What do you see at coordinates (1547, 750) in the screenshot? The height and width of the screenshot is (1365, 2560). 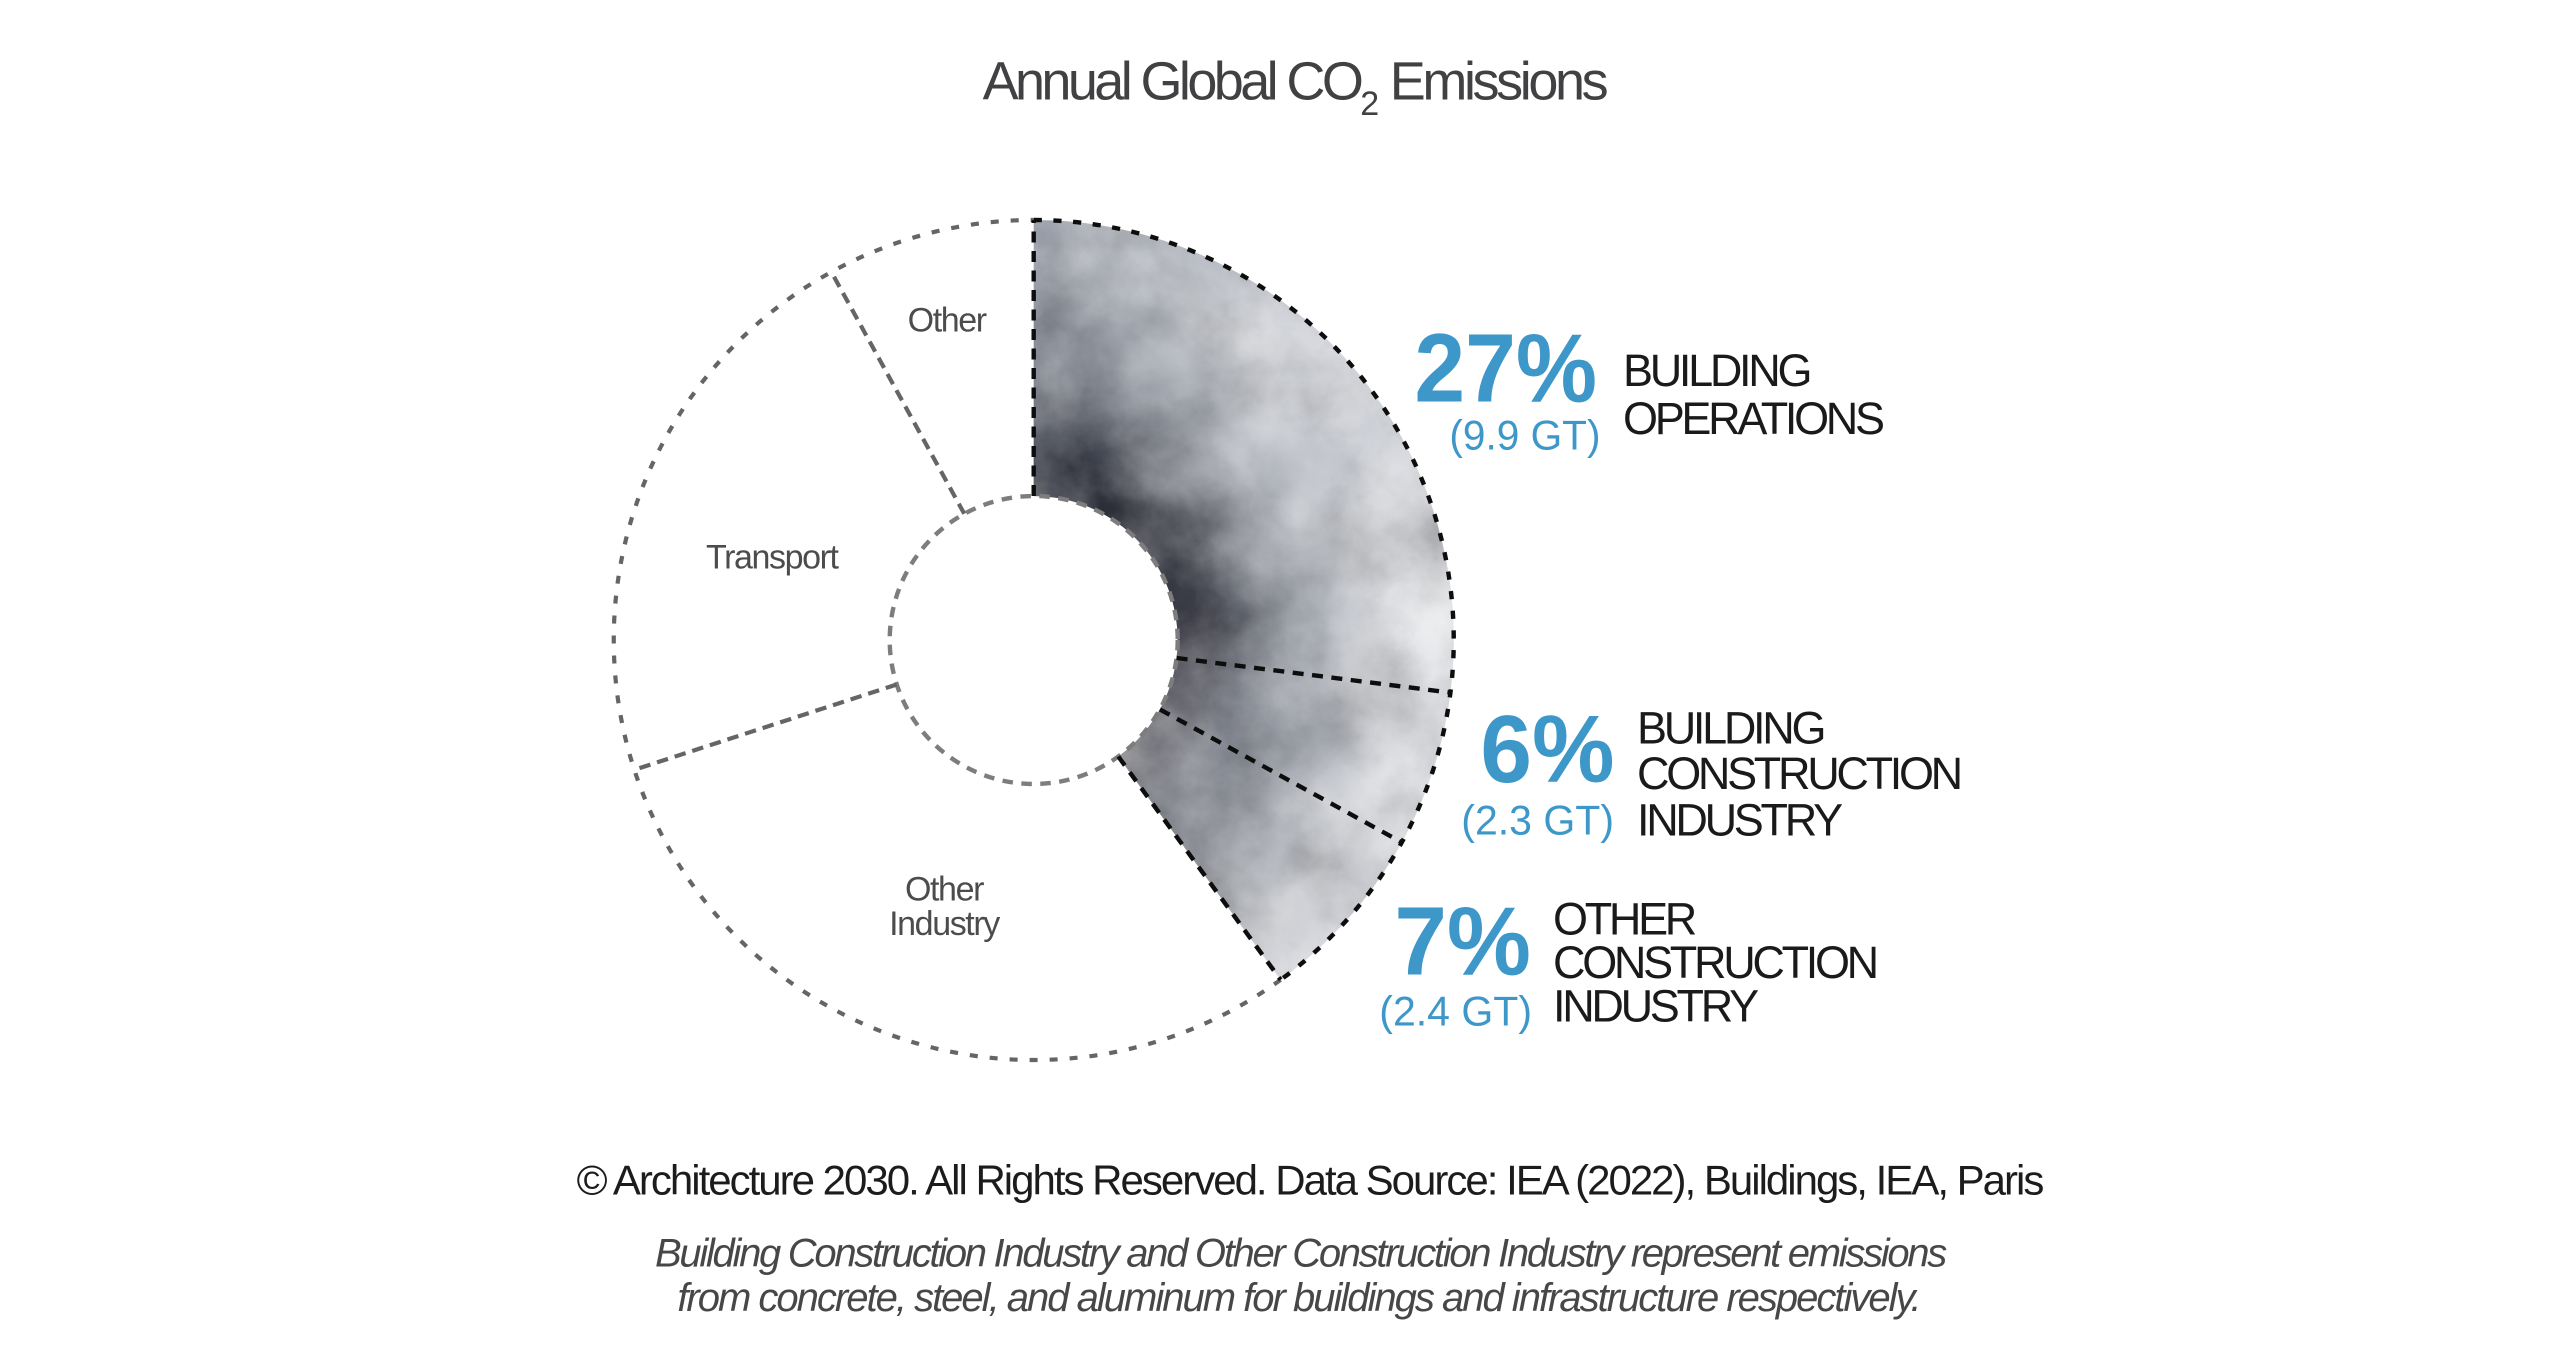 I see `svg-text: 6%` at bounding box center [1547, 750].